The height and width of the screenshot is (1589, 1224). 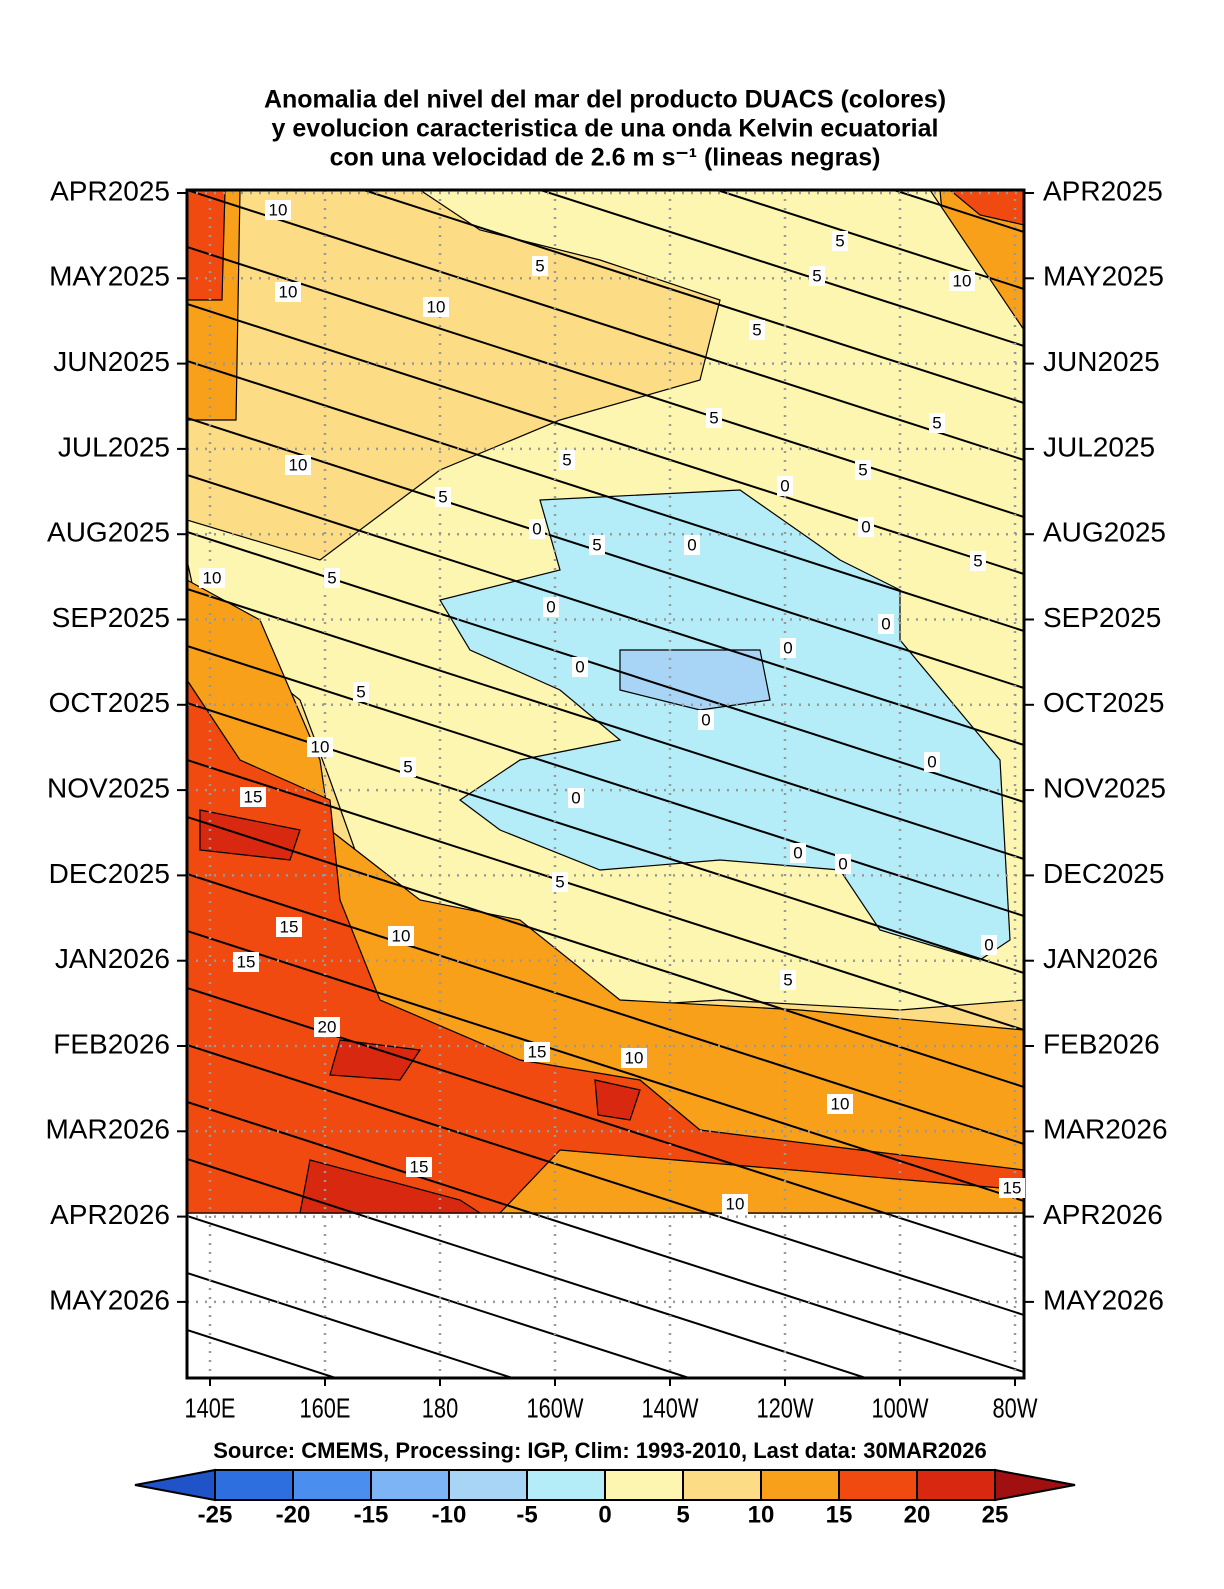 What do you see at coordinates (899, 1408) in the screenshot?
I see `x-tick-label: 100W` at bounding box center [899, 1408].